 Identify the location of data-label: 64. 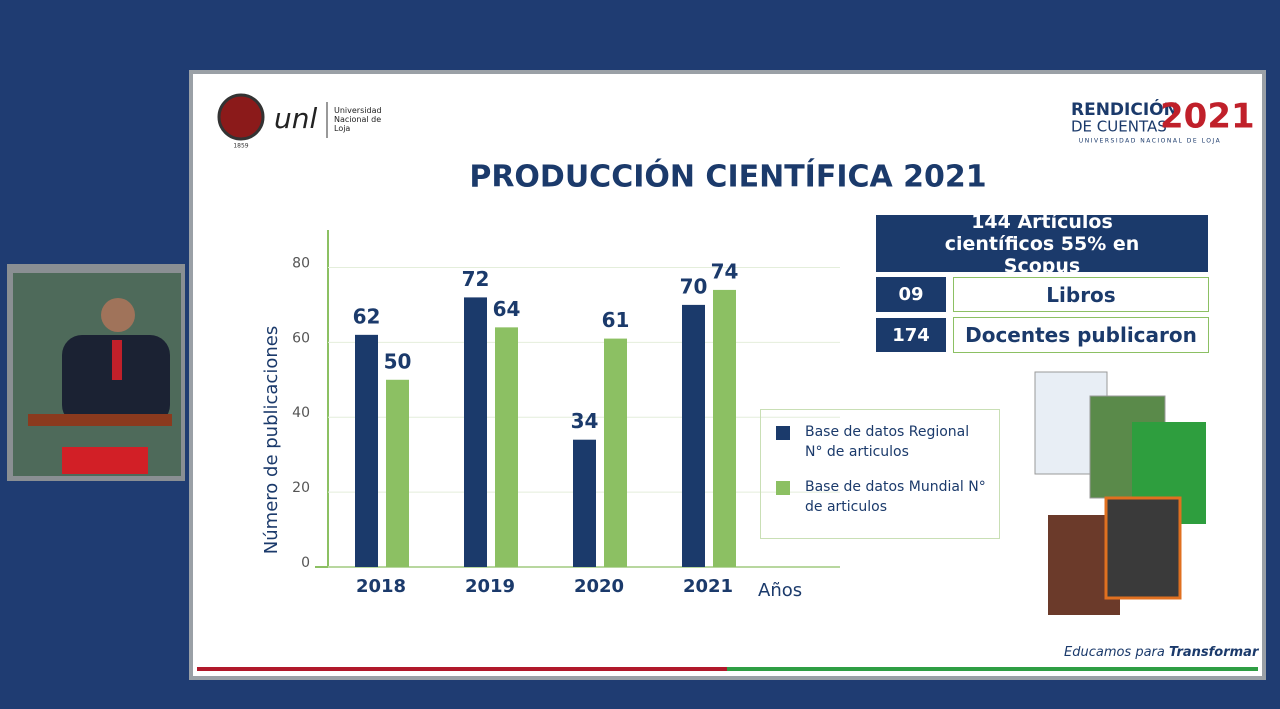
(507, 309).